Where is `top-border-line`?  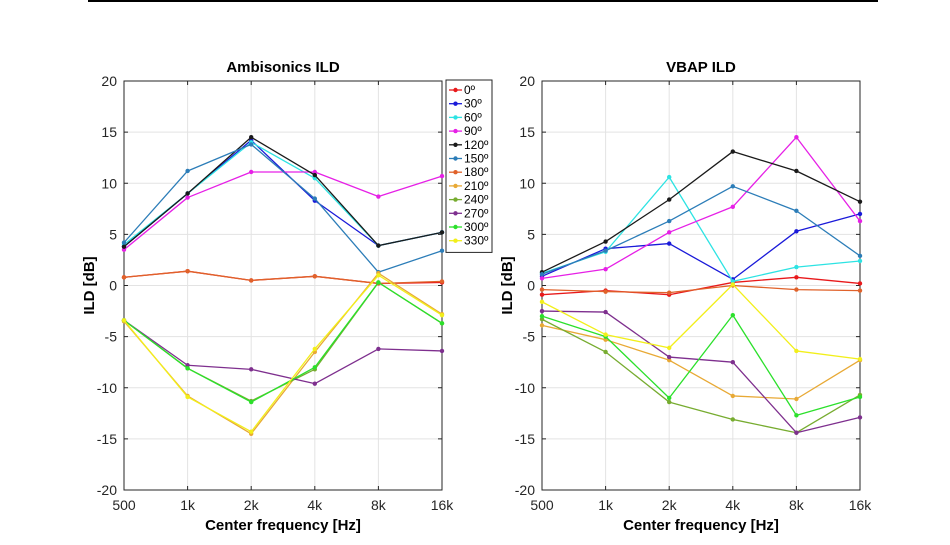 top-border-line is located at coordinates (483, 1).